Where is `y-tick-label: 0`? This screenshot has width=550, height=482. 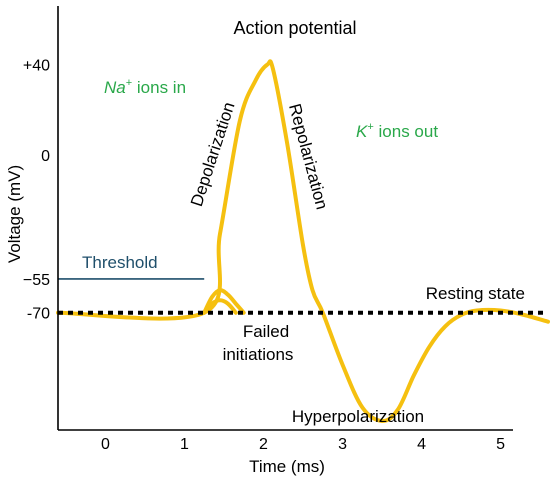
y-tick-label: 0 is located at coordinates (45, 156).